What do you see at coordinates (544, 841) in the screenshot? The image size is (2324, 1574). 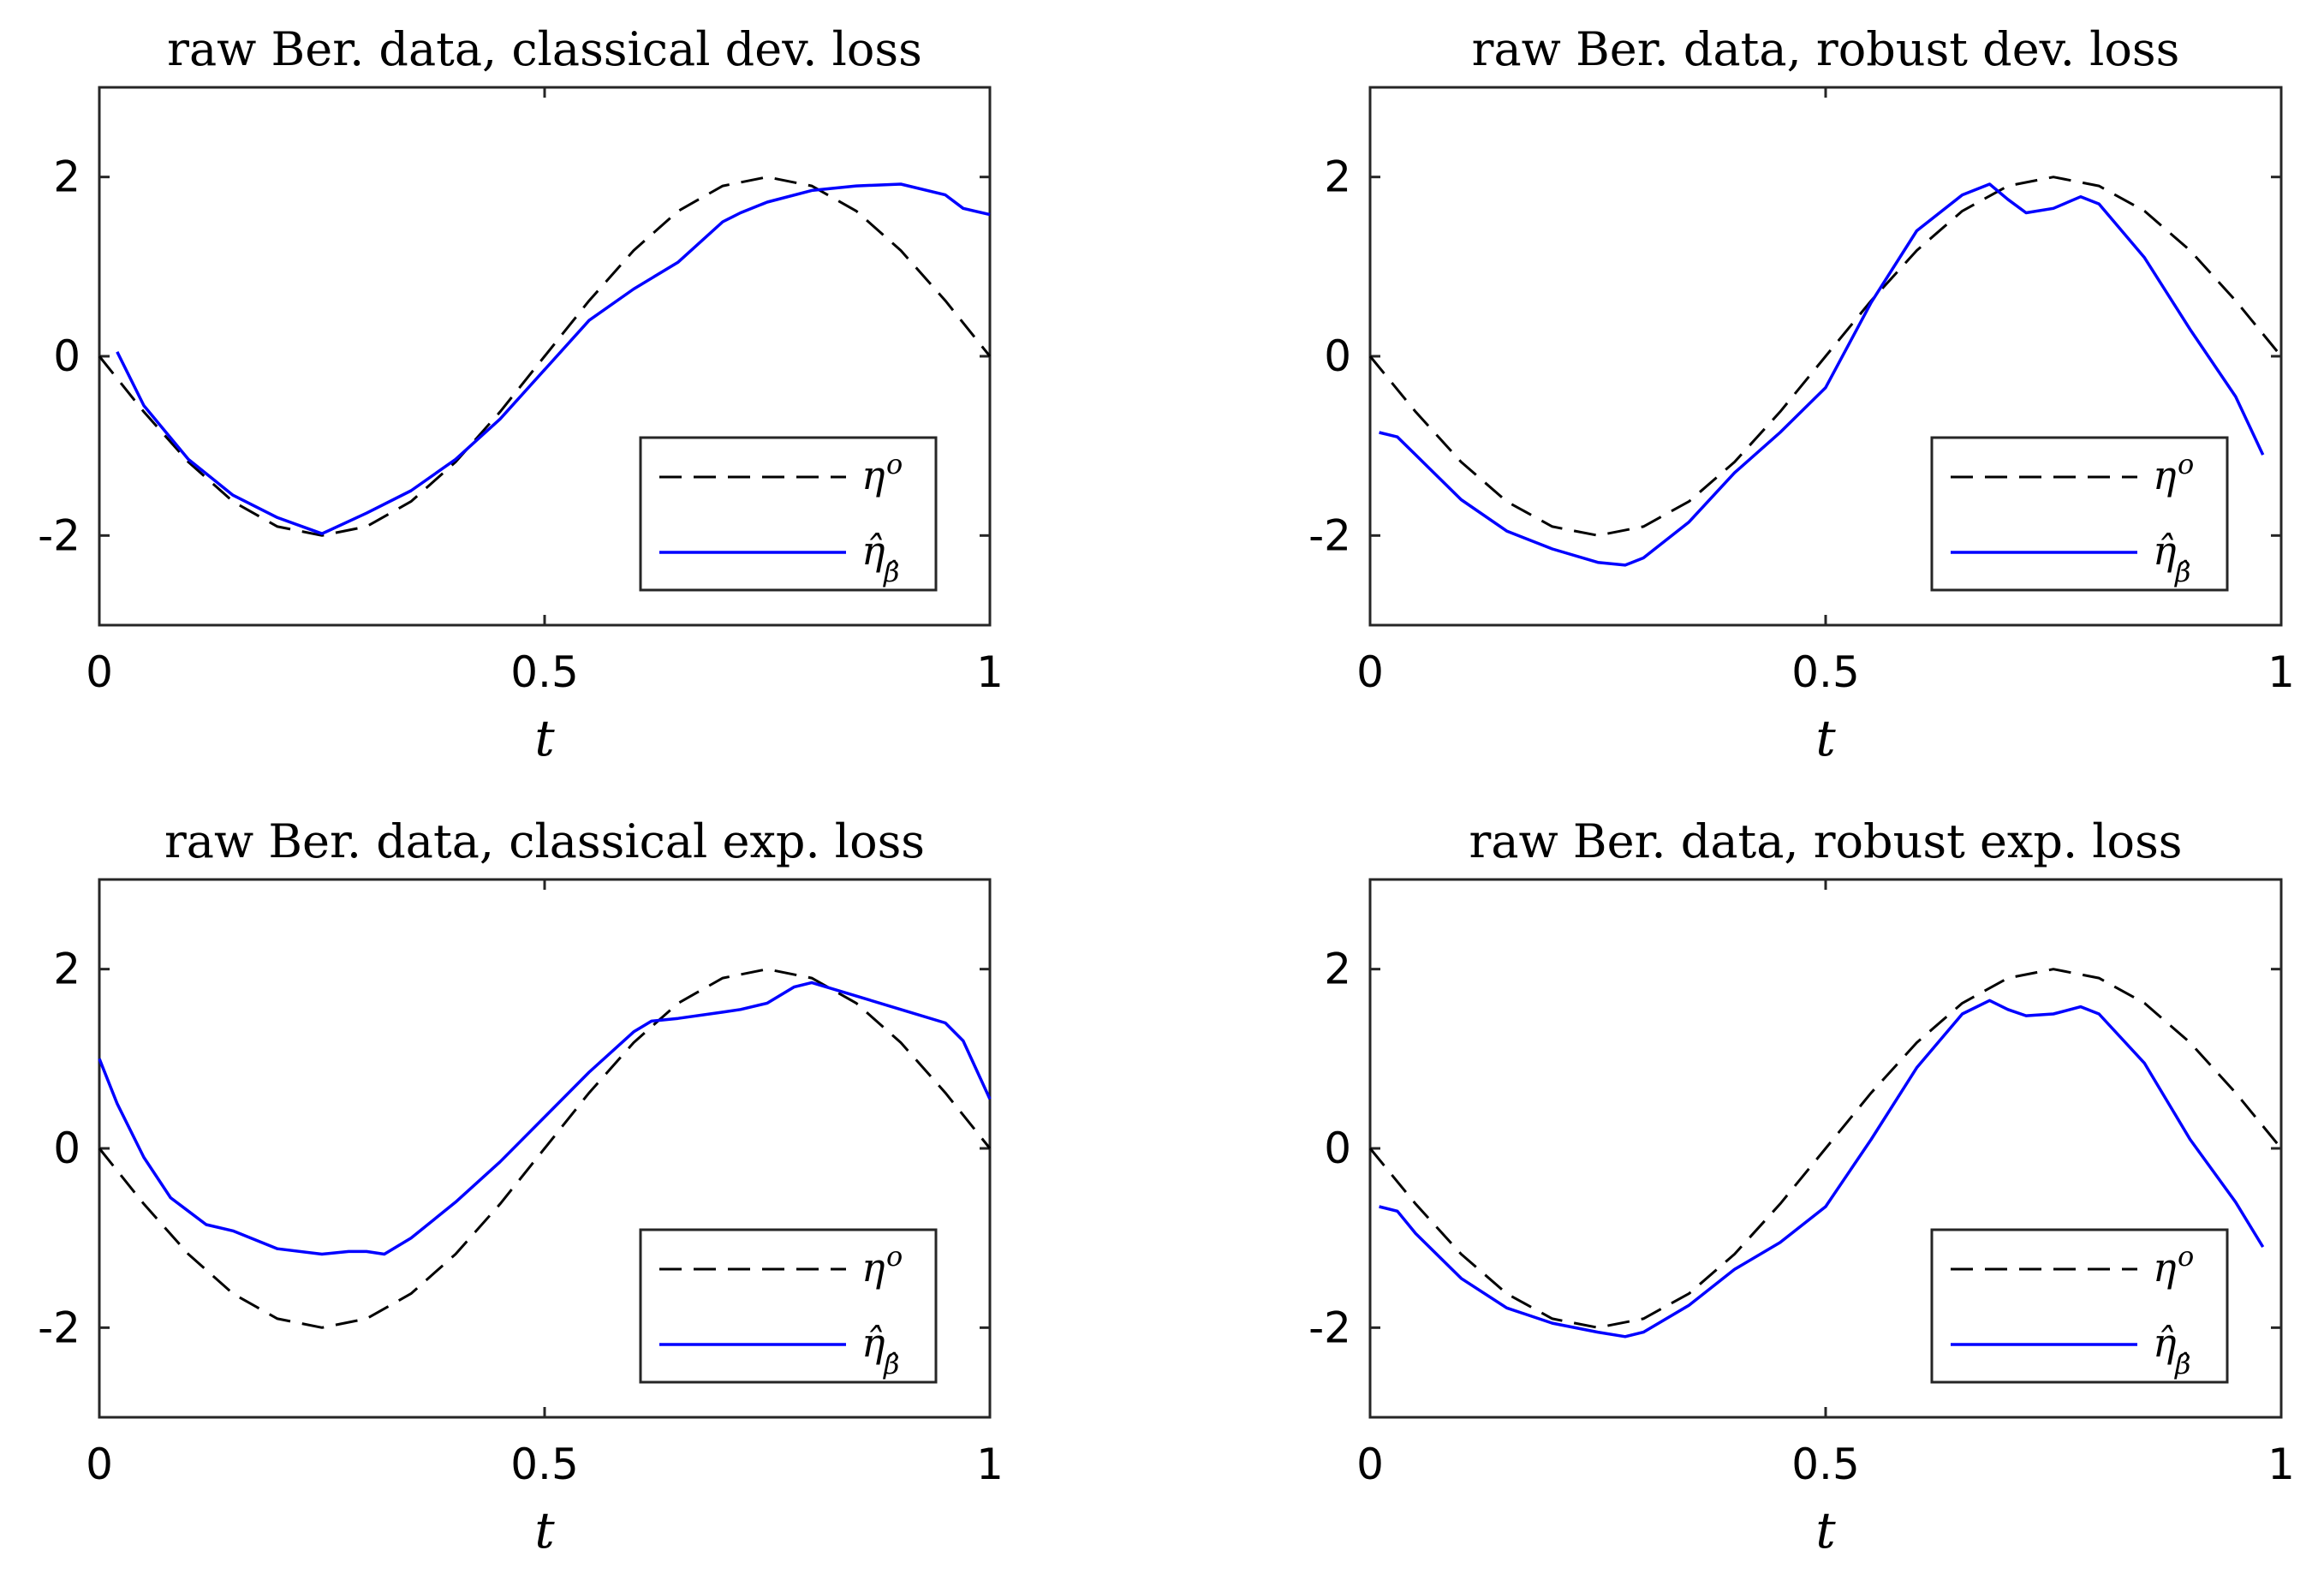 I see `chart-title: raw Ber. data, classical exp. loss` at bounding box center [544, 841].